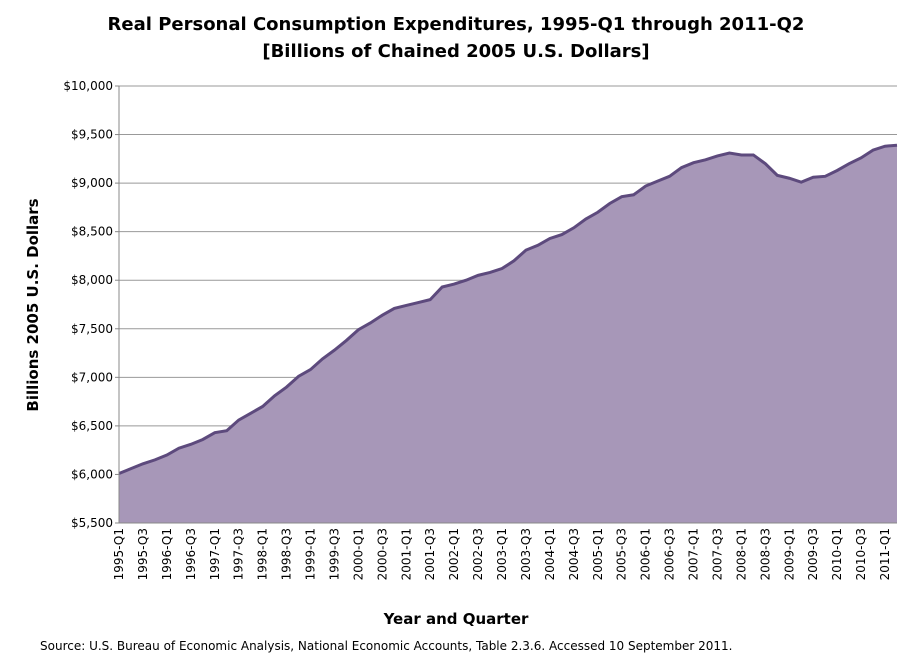  Describe the element at coordinates (502, 554) in the screenshot. I see `x-tick-label: 2003-Q1` at that location.